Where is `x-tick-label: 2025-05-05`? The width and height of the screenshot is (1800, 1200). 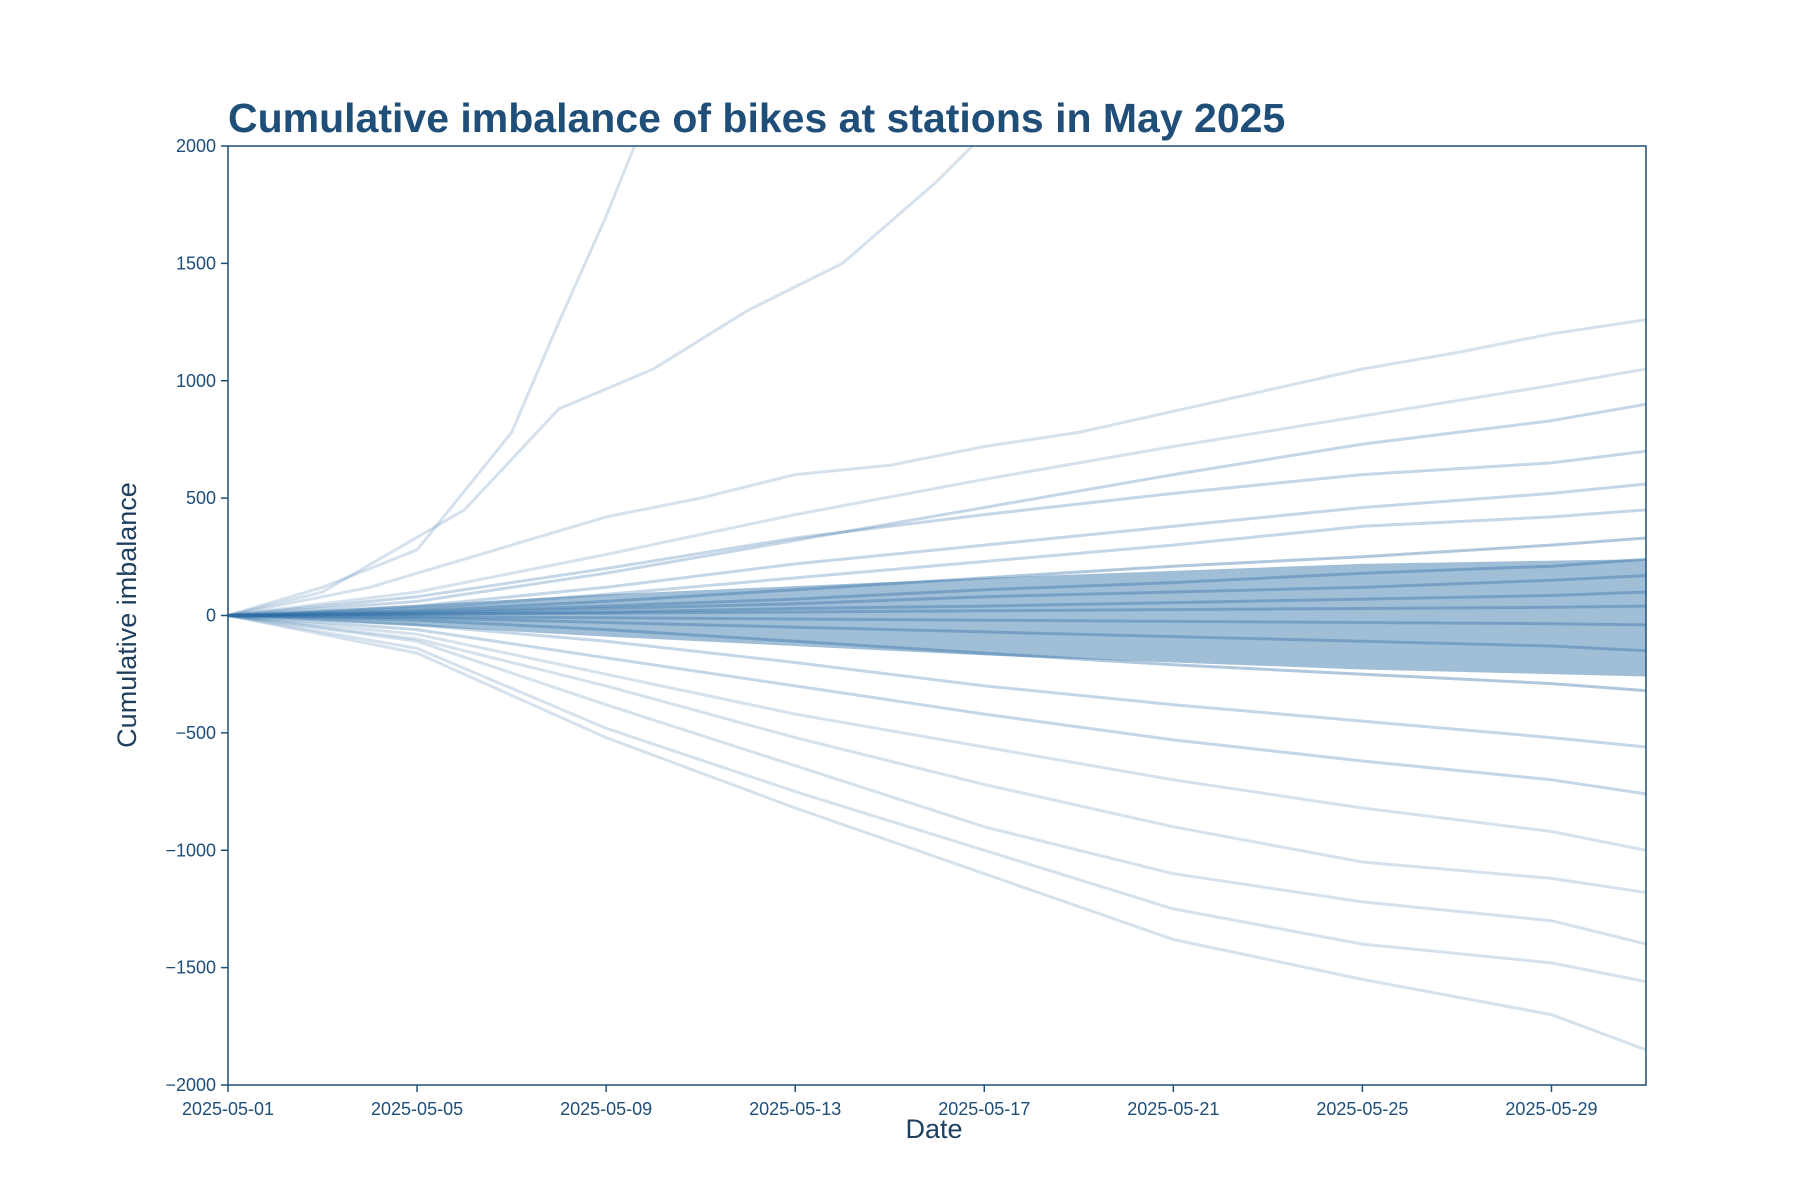
x-tick-label: 2025-05-05 is located at coordinates (417, 1109).